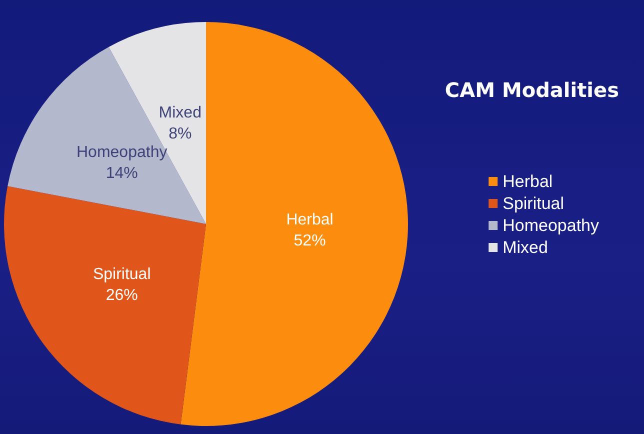 The image size is (644, 434). I want to click on data-label: 8%, so click(180, 133).